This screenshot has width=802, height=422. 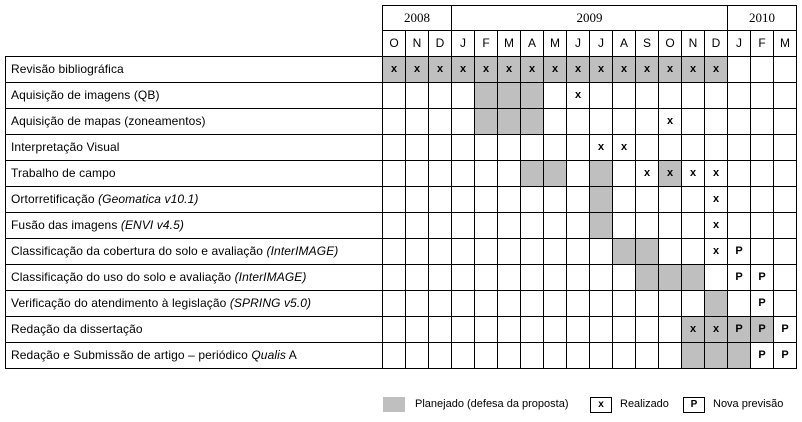 I want to click on task-name: Ortorretificação (Geomatica v10.1), so click(x=194, y=199).